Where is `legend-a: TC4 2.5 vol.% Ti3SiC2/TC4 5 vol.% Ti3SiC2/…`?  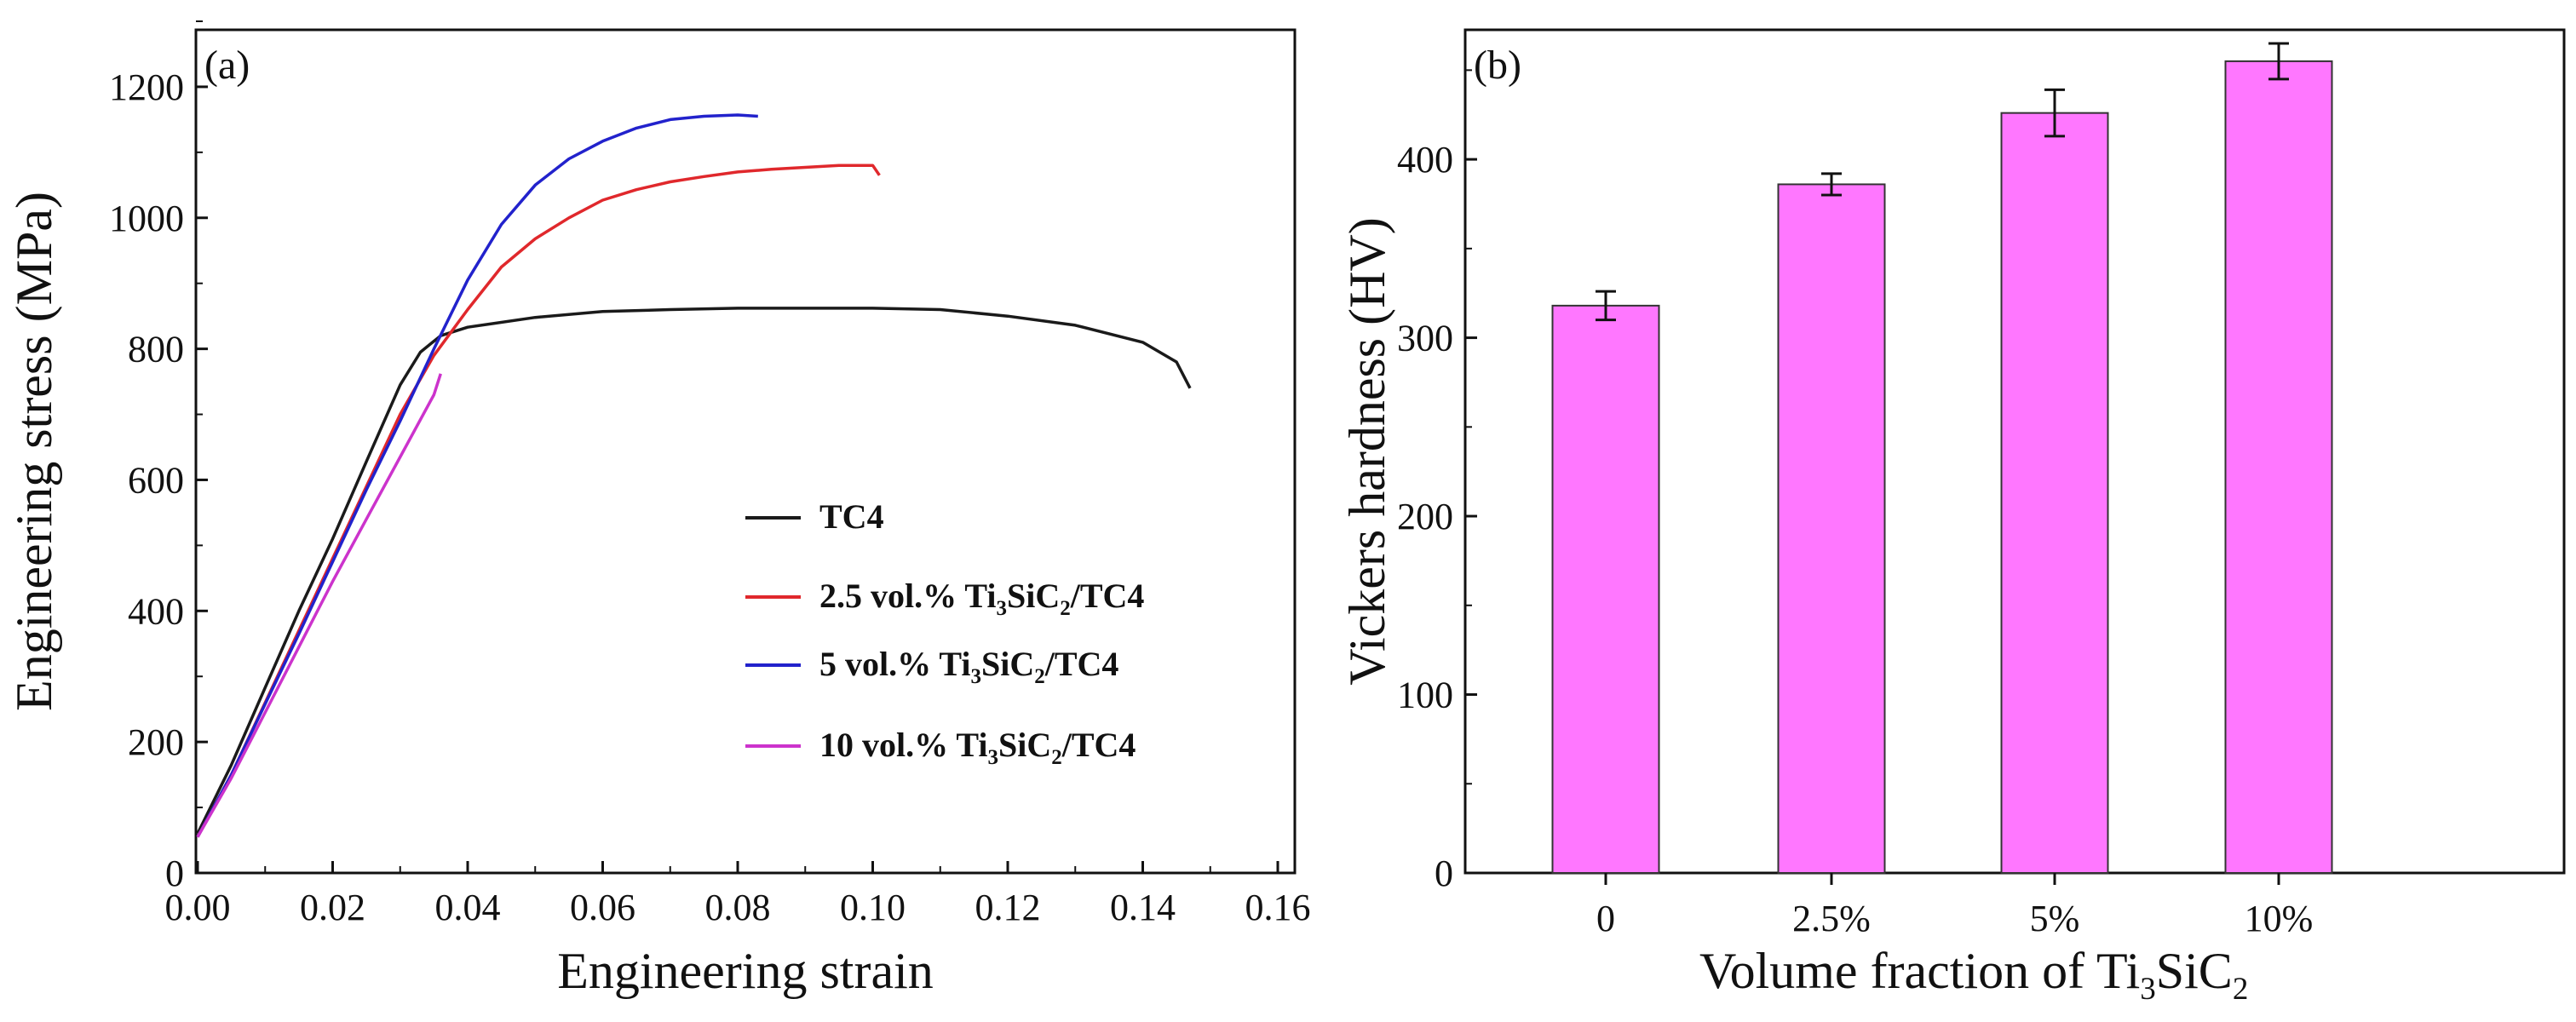 legend-a: TC4 2.5 vol.% Ti3SiC2/TC4 5 vol.% Ti3SiC2/… is located at coordinates (945, 633).